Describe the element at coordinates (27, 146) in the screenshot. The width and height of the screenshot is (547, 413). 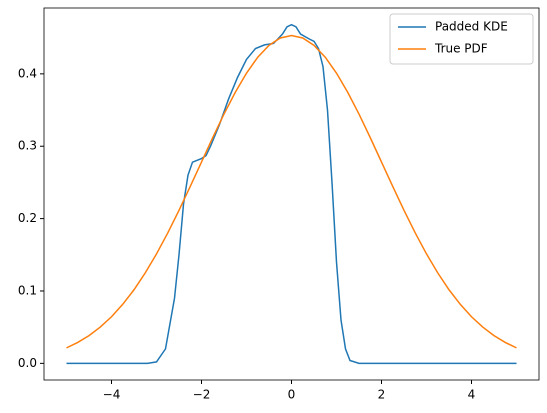
I see `y-tick-label: 0.3` at that location.